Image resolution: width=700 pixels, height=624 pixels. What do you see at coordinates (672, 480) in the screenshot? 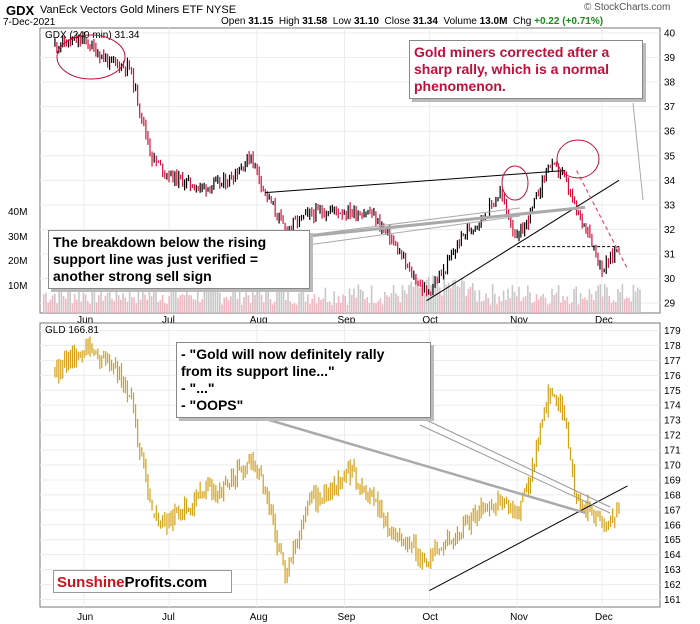
I see `y-tick-label: 169` at bounding box center [672, 480].